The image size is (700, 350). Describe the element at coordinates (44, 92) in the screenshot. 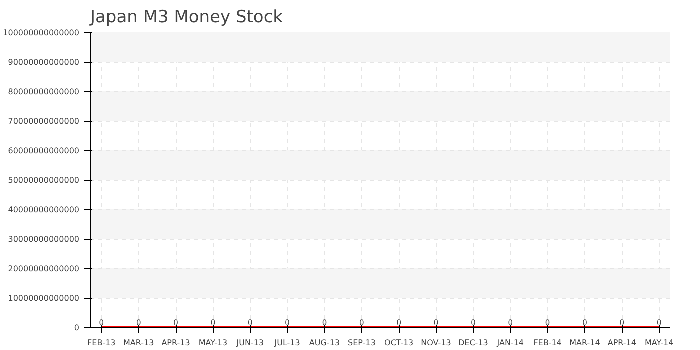

I see `y-tick-label: 80000000000000` at that location.